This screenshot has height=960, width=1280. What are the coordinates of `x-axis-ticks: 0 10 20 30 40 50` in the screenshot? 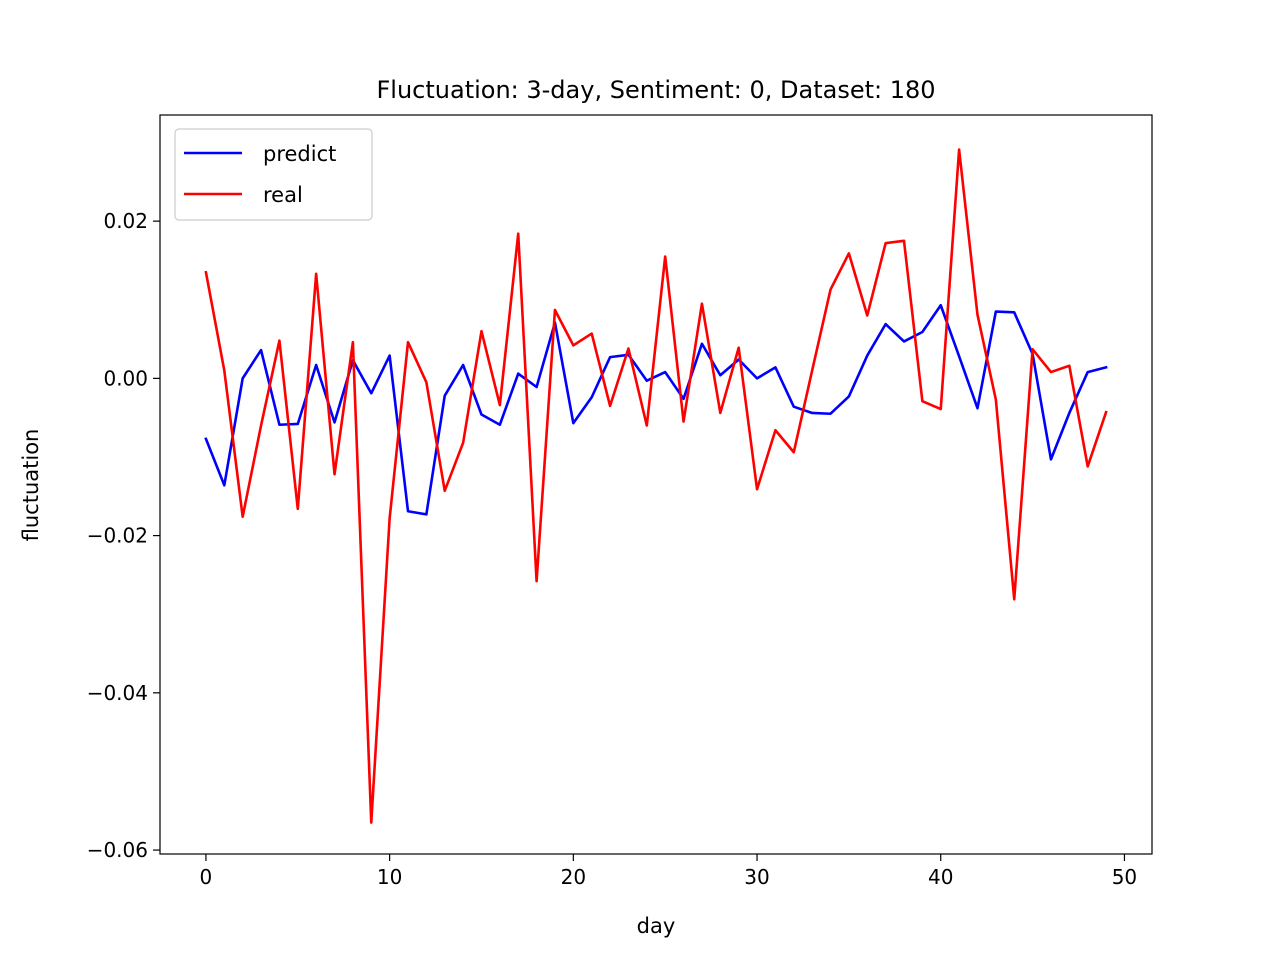 It's located at (668, 871).